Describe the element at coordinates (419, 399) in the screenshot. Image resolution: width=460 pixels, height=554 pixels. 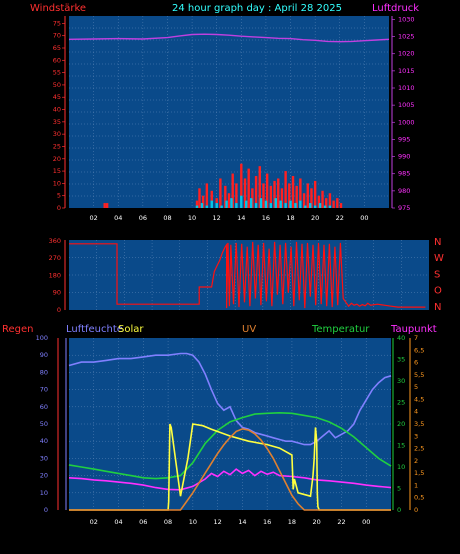
I see `y-tick-label-uv: 4,5` at that location.